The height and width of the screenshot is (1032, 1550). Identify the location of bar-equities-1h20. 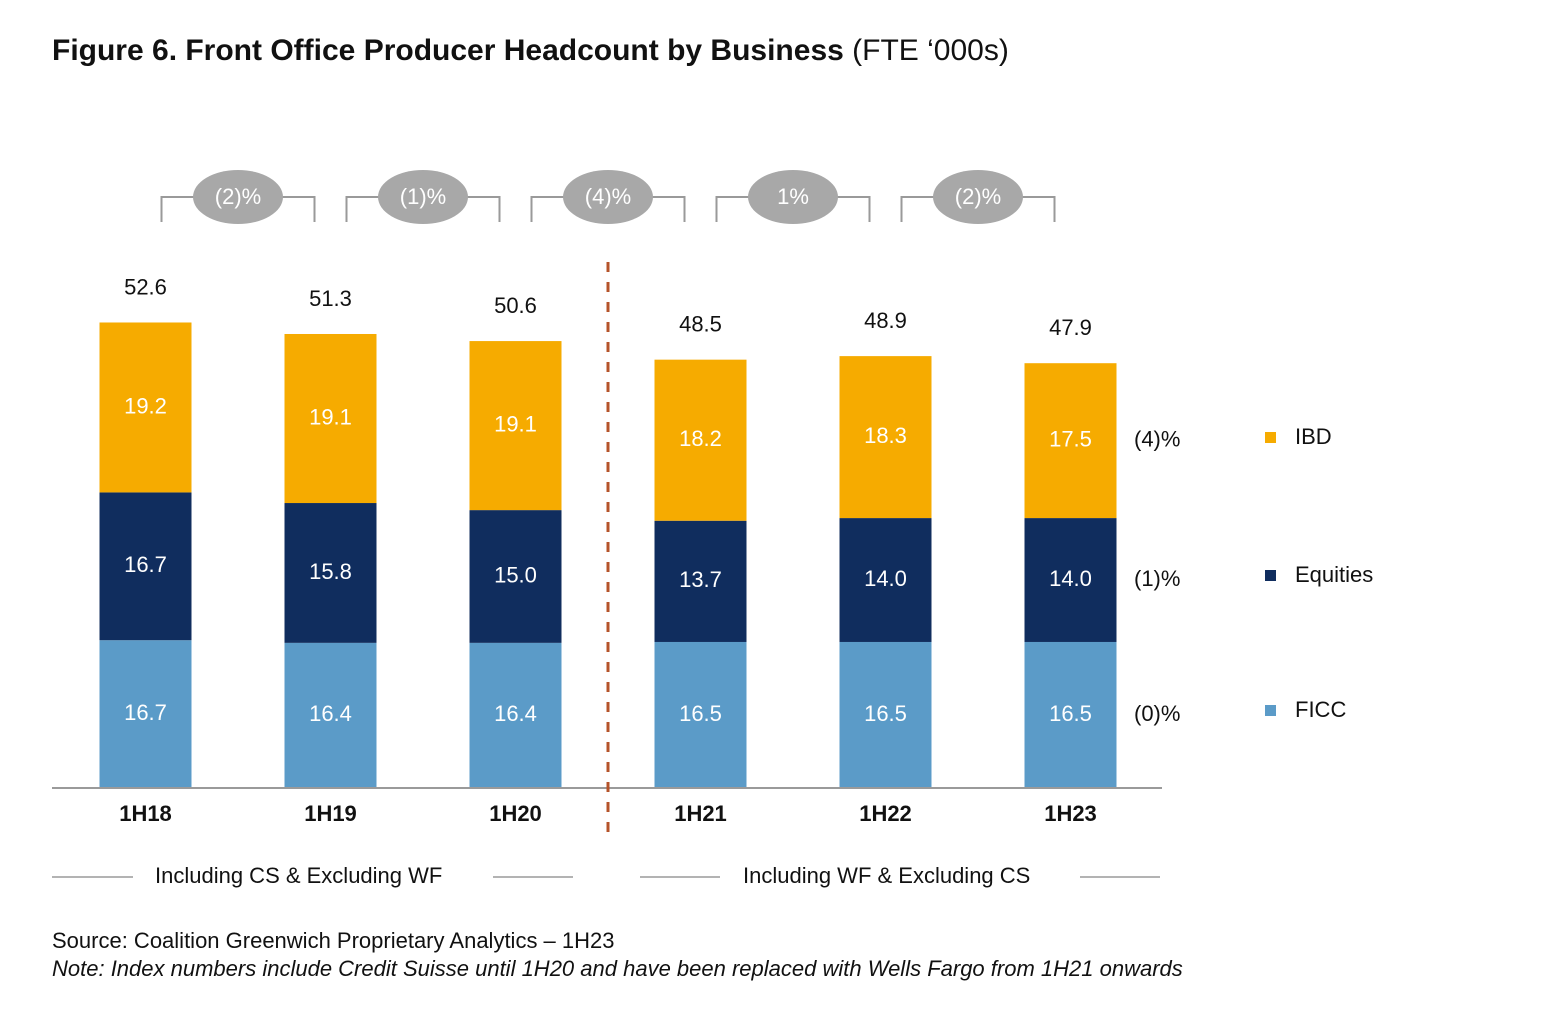
(515, 576).